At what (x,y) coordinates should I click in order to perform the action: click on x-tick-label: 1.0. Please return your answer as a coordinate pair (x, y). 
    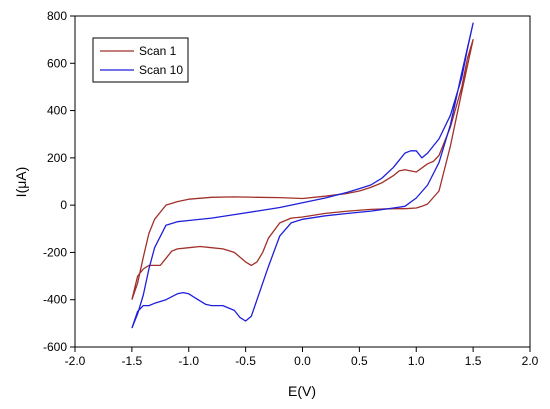
    Looking at the image, I should click on (416, 361).